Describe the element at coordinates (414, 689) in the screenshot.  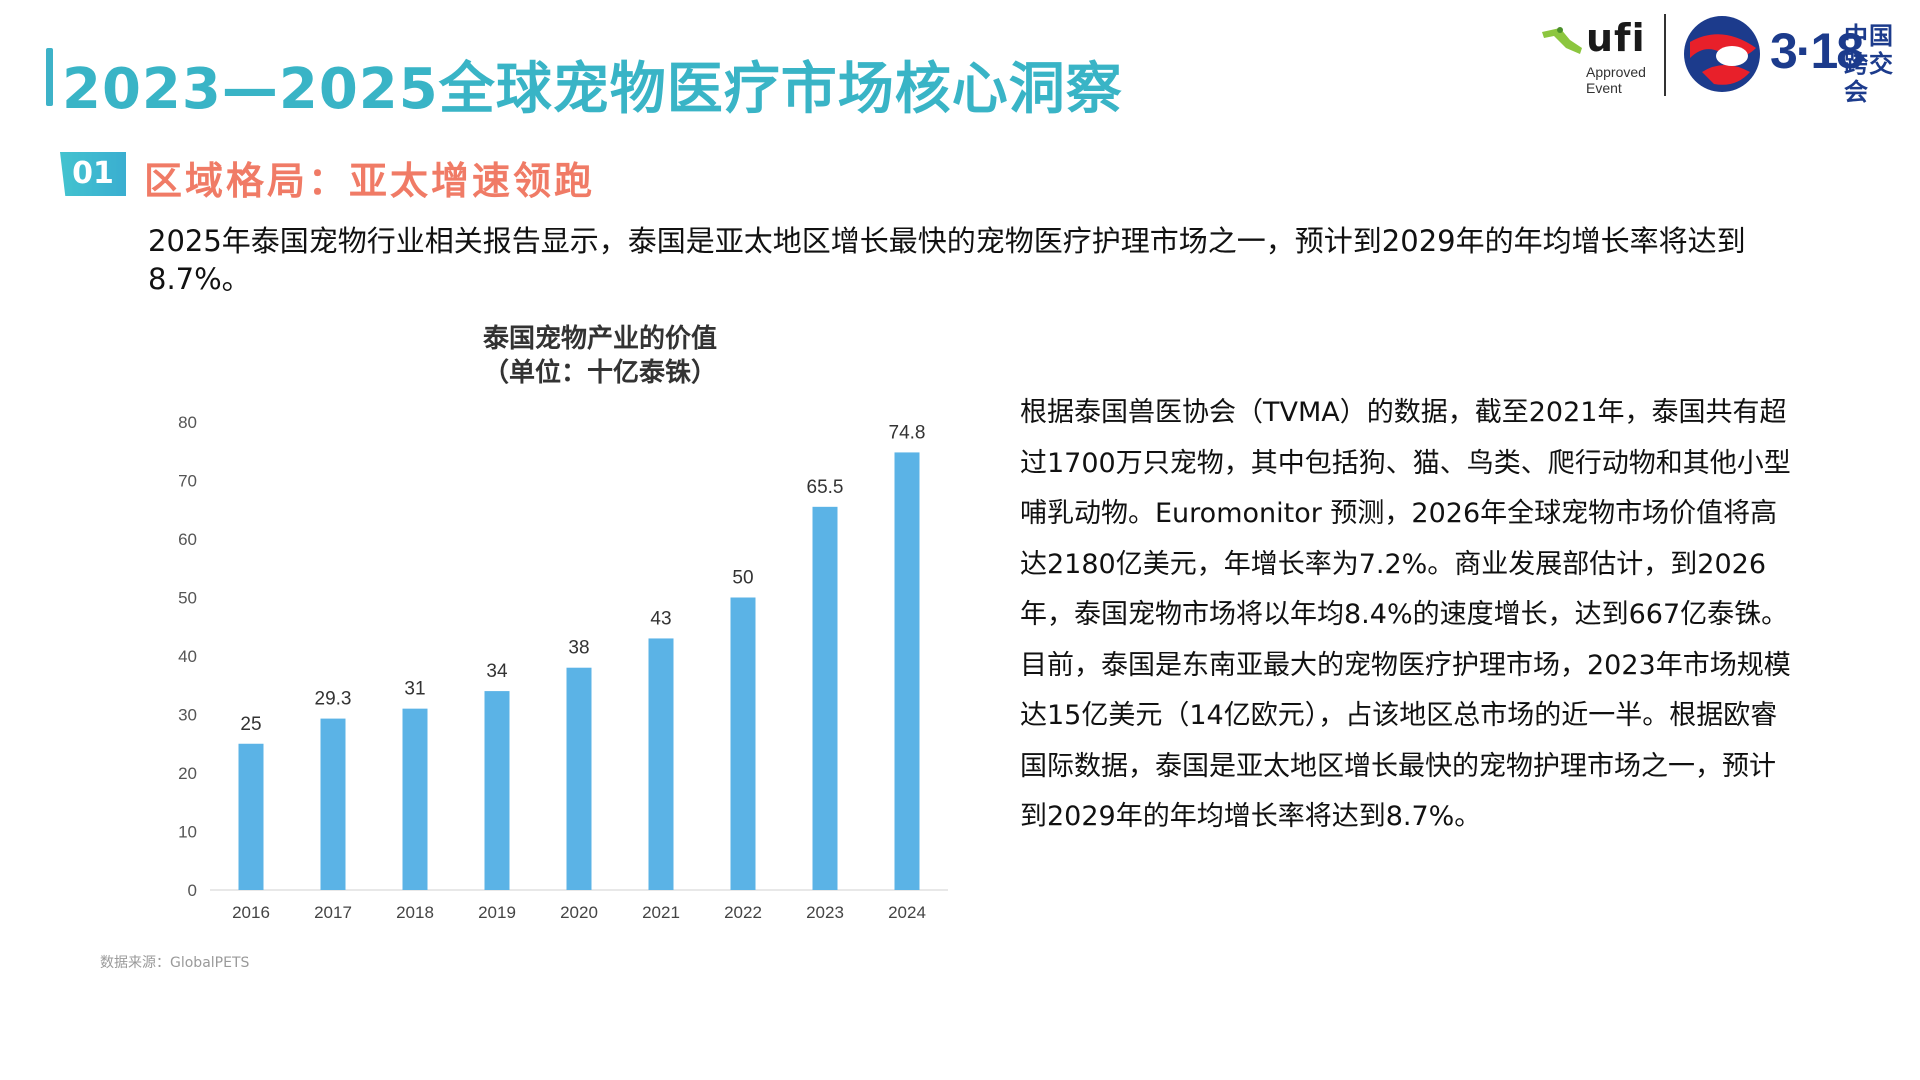
I see `data-label: 31` at that location.